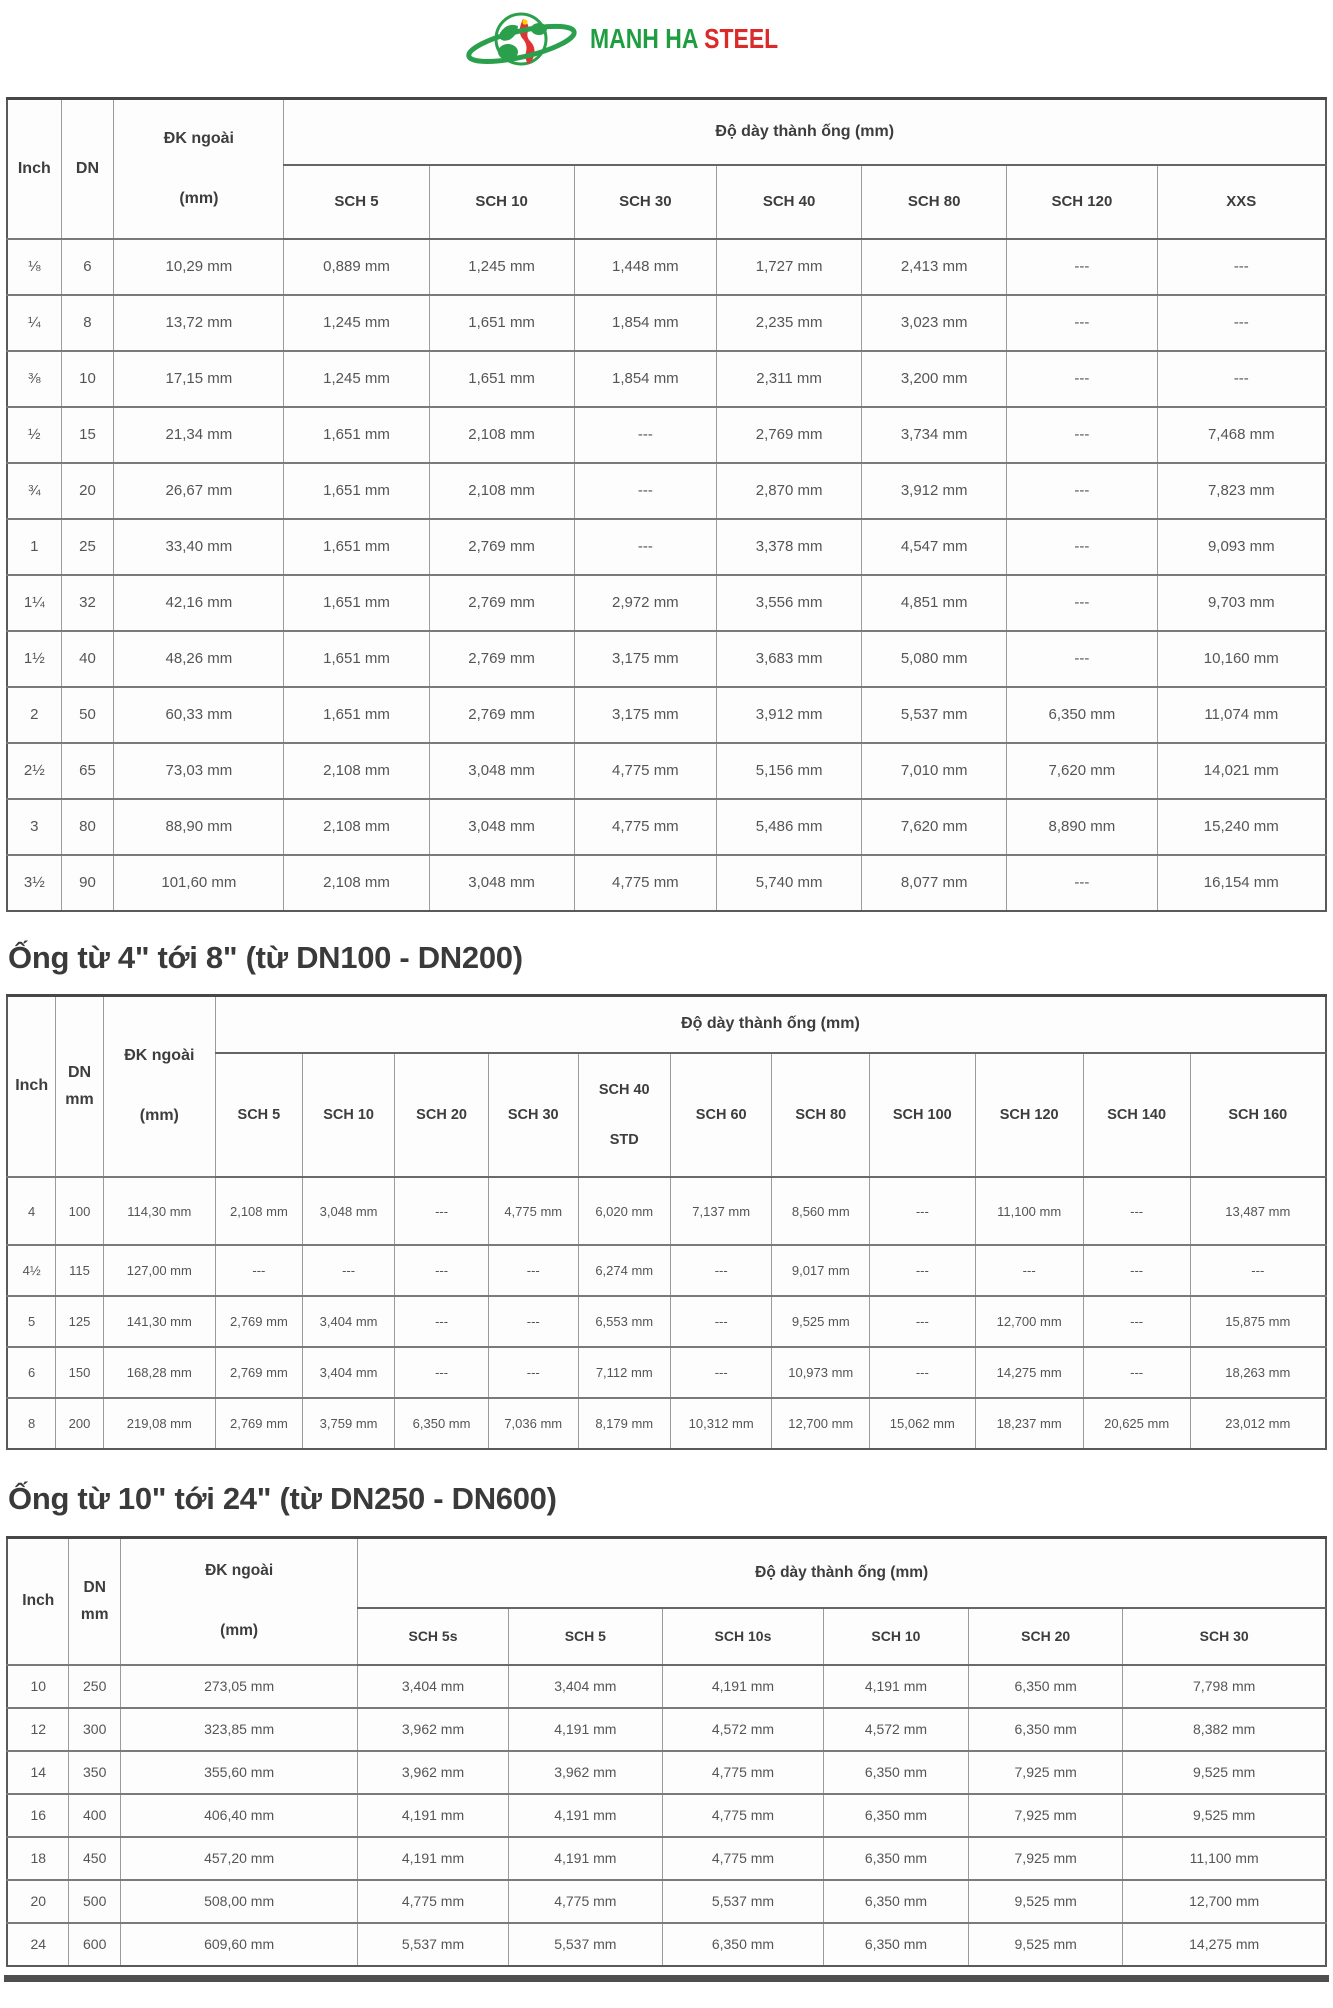  I want to click on sch-column-header: SCH 5, so click(585, 1636).